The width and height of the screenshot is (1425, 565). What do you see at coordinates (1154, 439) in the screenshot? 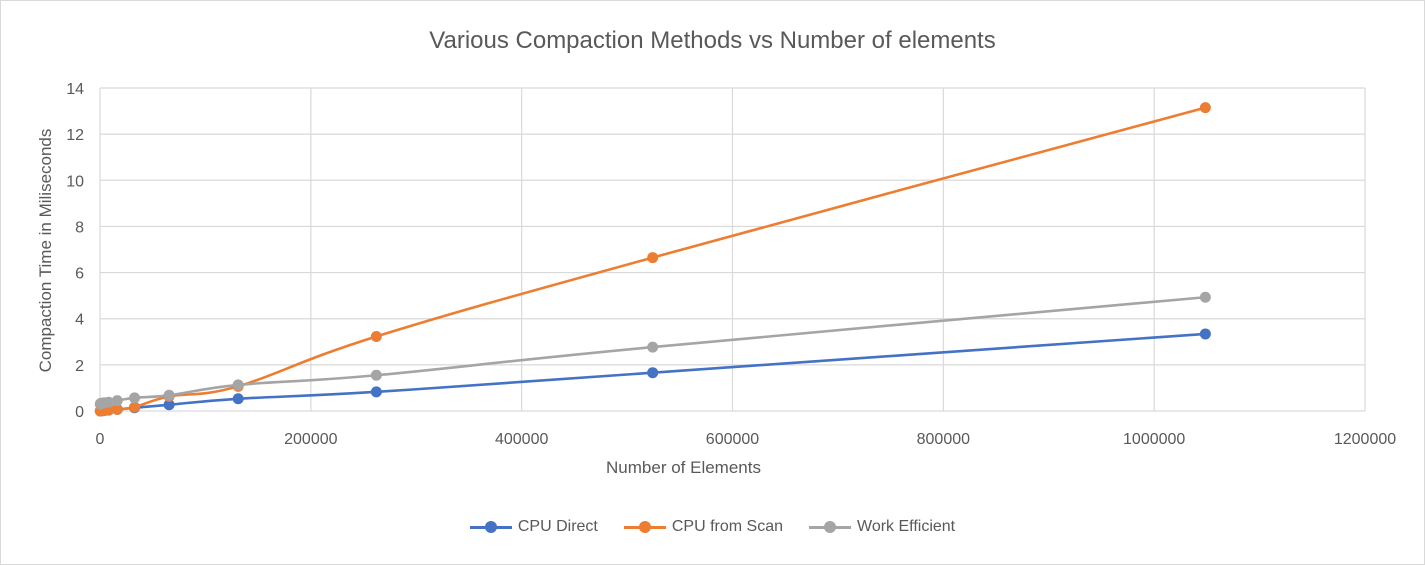
I see `x-tick-label: 1000000` at bounding box center [1154, 439].